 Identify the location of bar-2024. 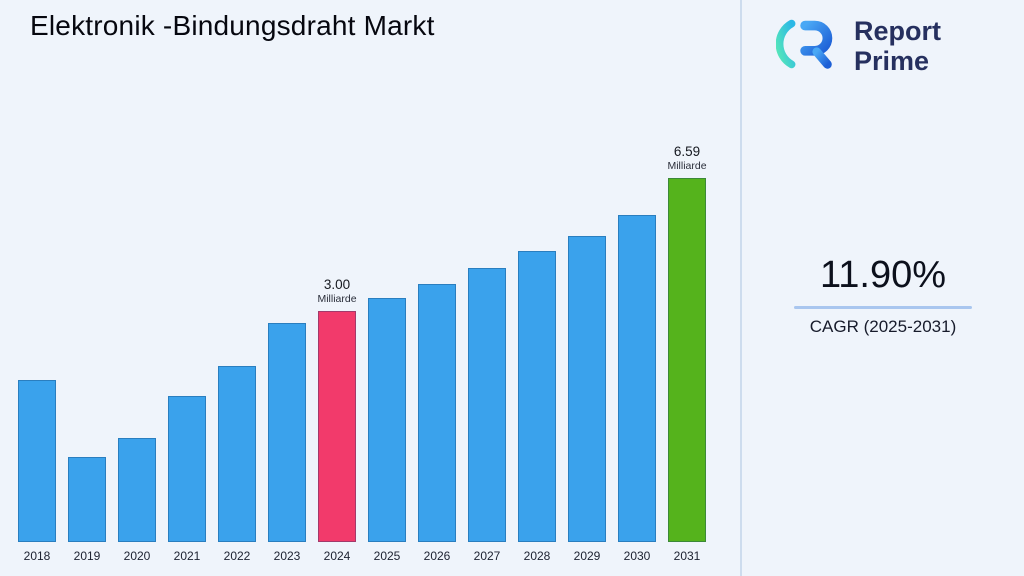
(337, 426).